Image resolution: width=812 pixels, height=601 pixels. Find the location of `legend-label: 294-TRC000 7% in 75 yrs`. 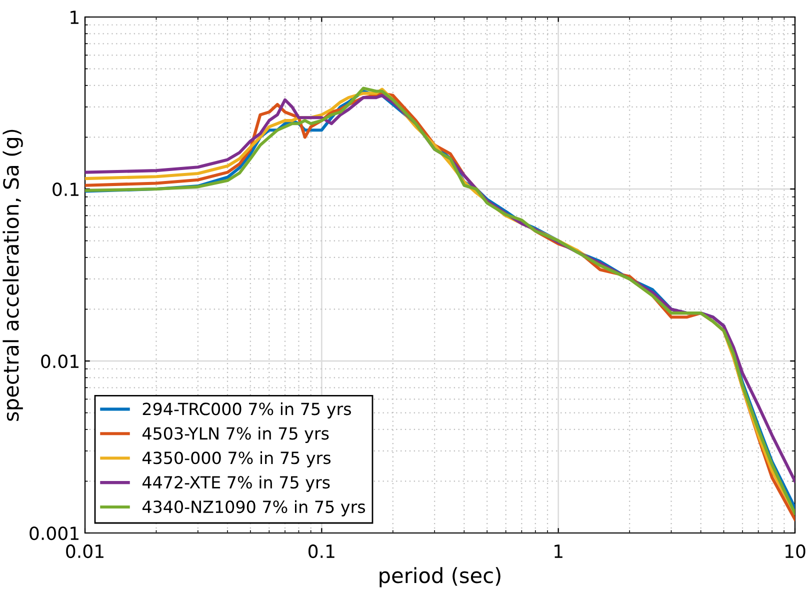

legend-label: 294-TRC000 7% in 75 yrs is located at coordinates (246, 410).